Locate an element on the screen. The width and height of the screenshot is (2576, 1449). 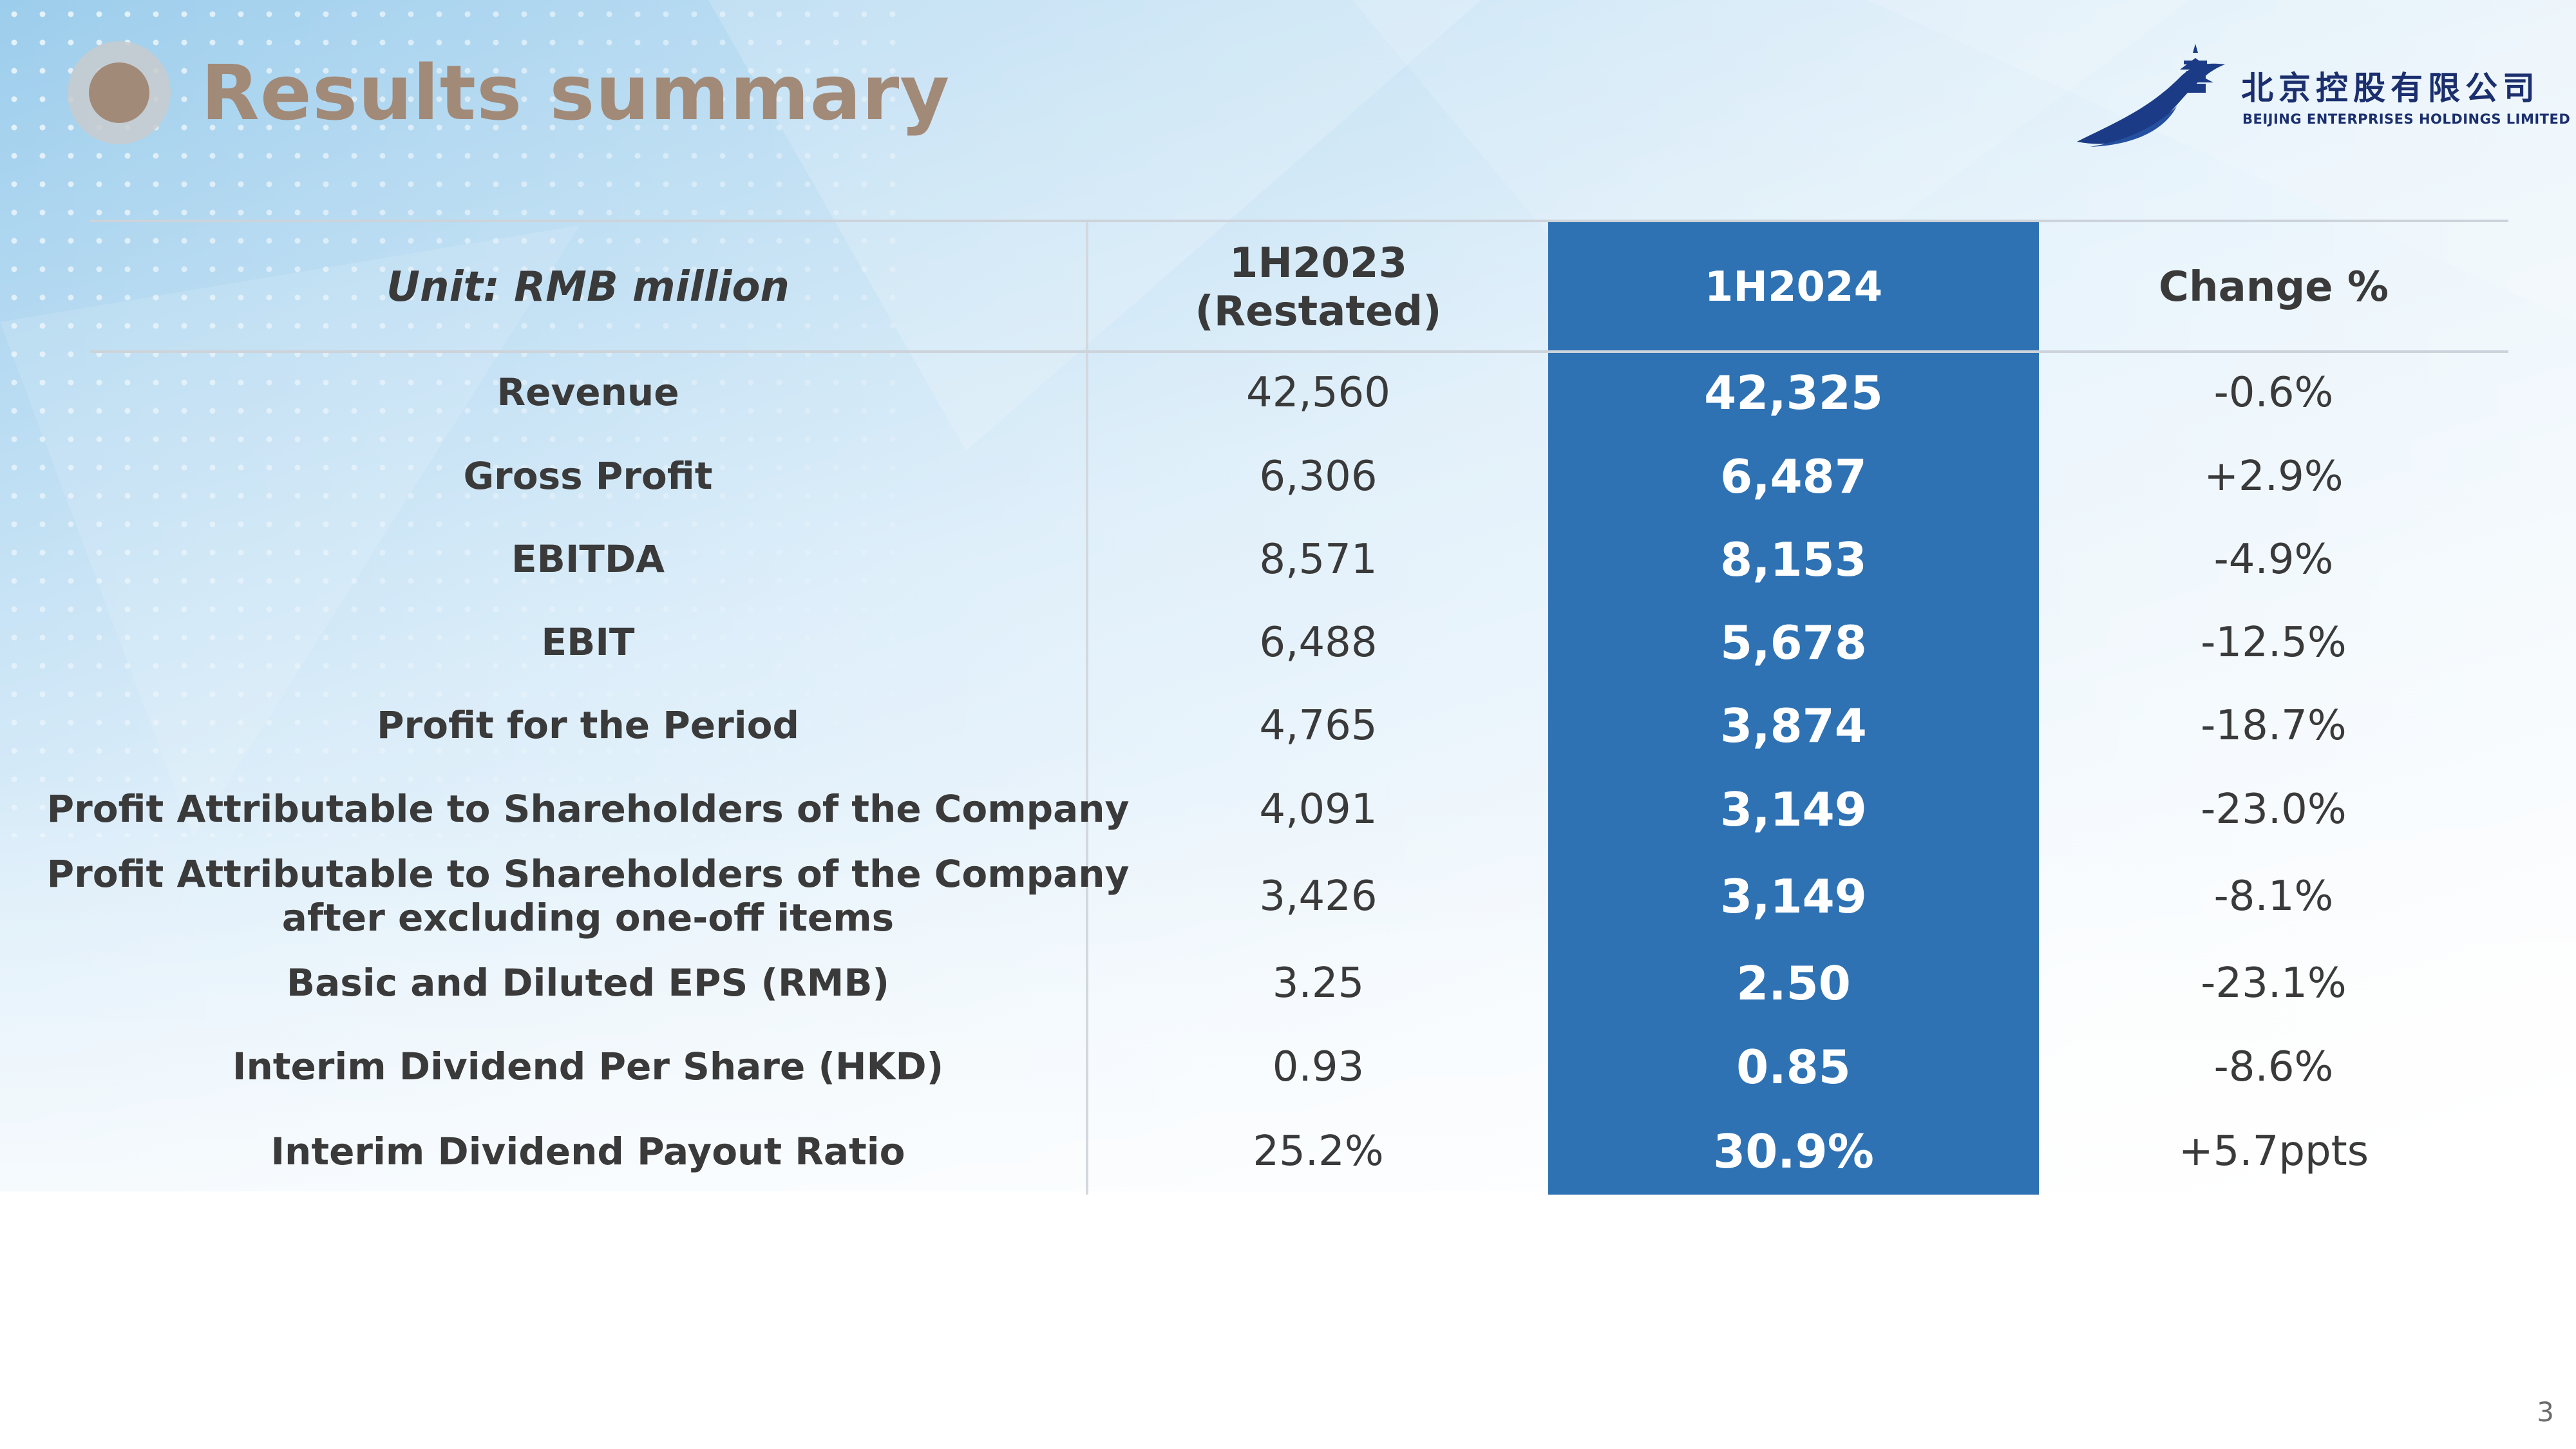
current-period-highlight-column is located at coordinates (1793, 709).